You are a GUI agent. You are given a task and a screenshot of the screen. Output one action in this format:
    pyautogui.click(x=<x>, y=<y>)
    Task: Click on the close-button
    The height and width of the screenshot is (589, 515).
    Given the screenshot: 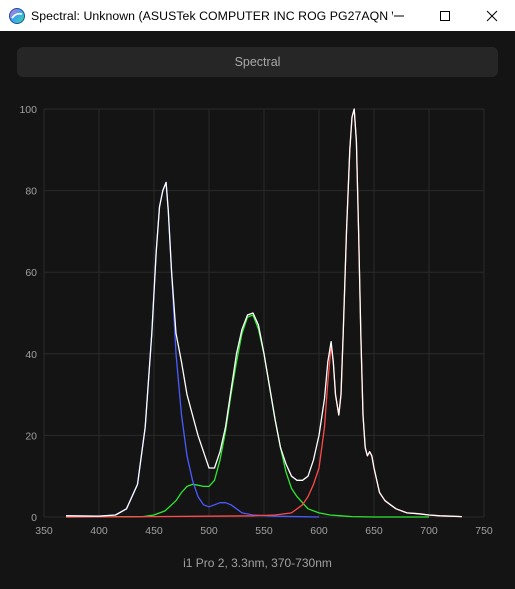 What is the action you would take?
    pyautogui.click(x=492, y=15)
    